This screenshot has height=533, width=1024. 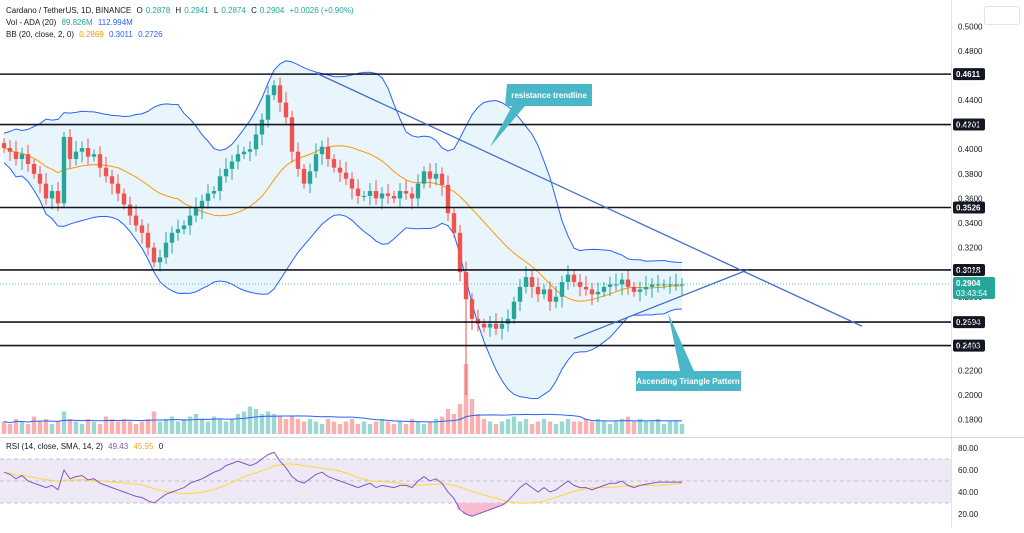 I want to click on callout-triangle, so click(x=688, y=352).